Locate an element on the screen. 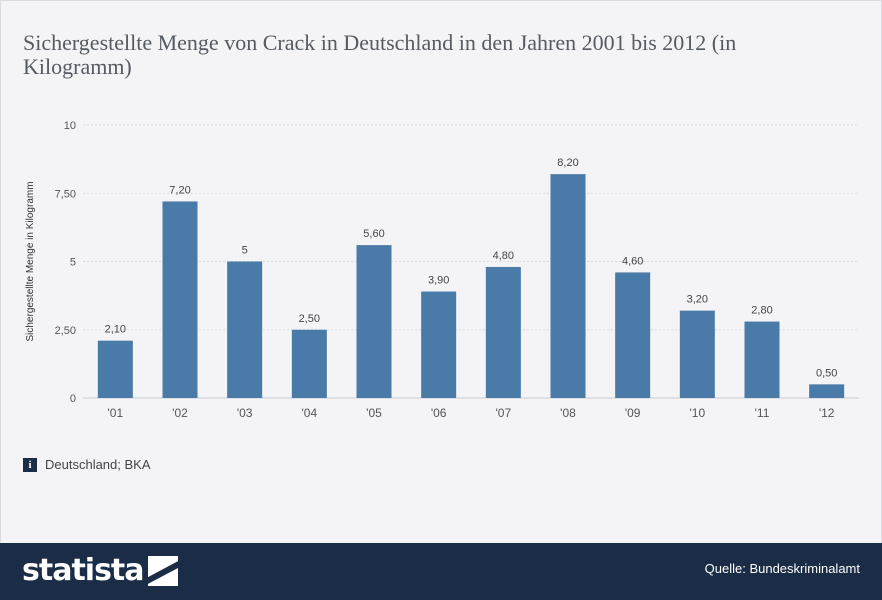  y-axis-label: Sichergestellte Menge in Kilogramm is located at coordinates (30, 261).